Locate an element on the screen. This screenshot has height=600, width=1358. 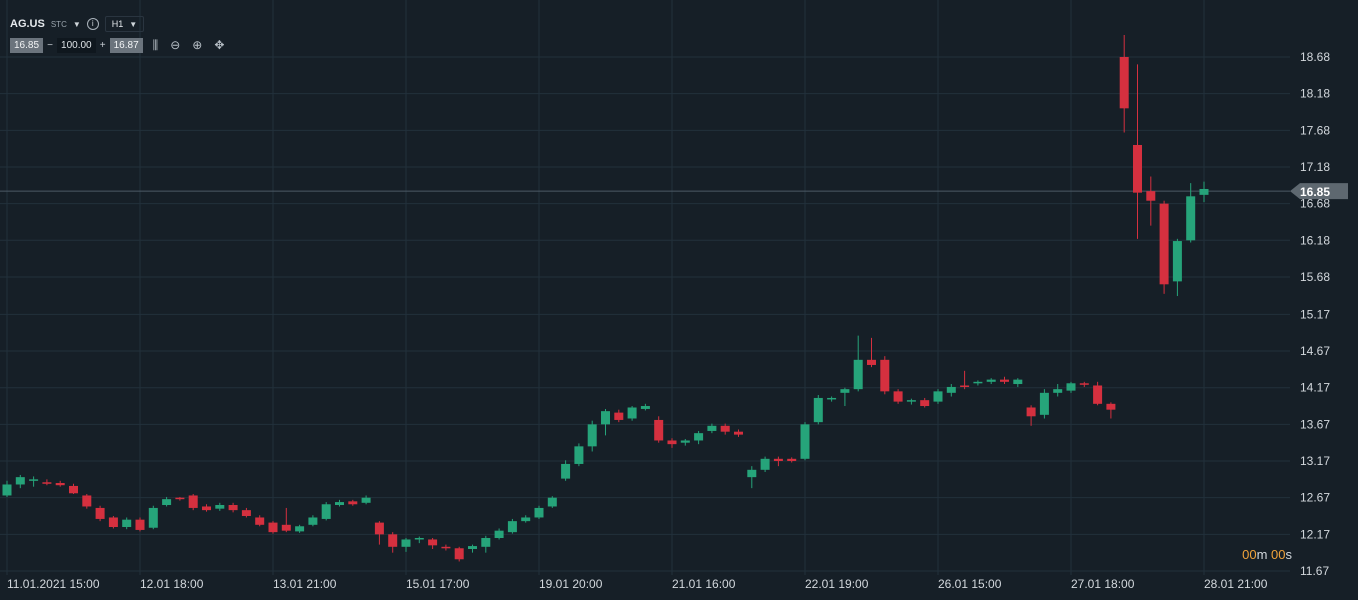
x-tick-label: 22.01 19:00 is located at coordinates (837, 584).